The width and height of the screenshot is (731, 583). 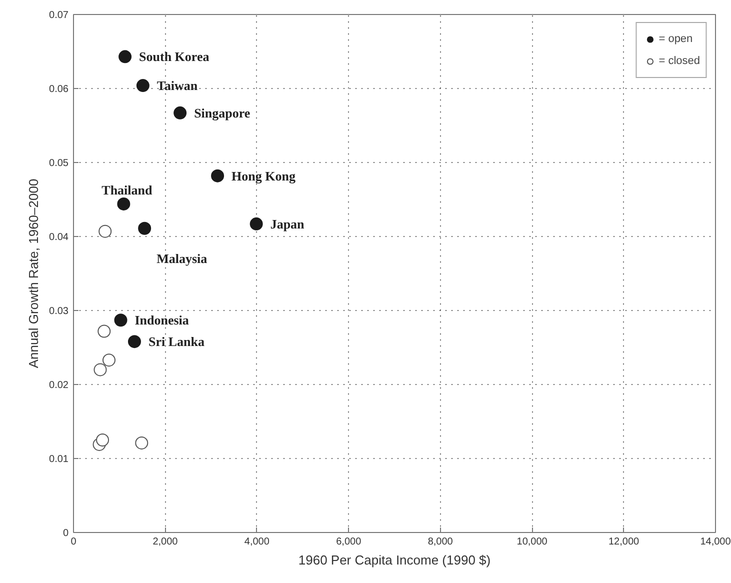 What do you see at coordinates (174, 56) in the screenshot?
I see `annotation: South Korea` at bounding box center [174, 56].